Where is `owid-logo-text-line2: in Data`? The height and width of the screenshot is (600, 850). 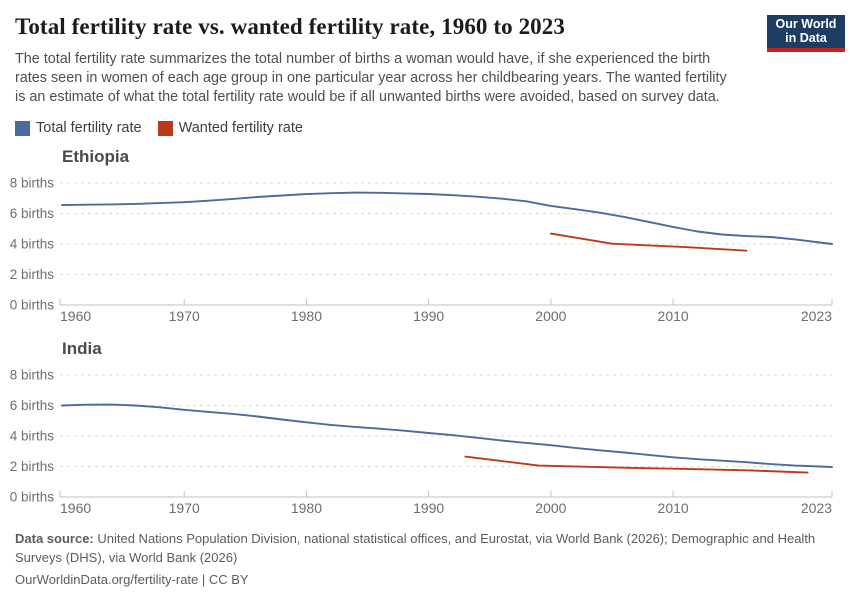
owid-logo-text-line2: in Data is located at coordinates (806, 37).